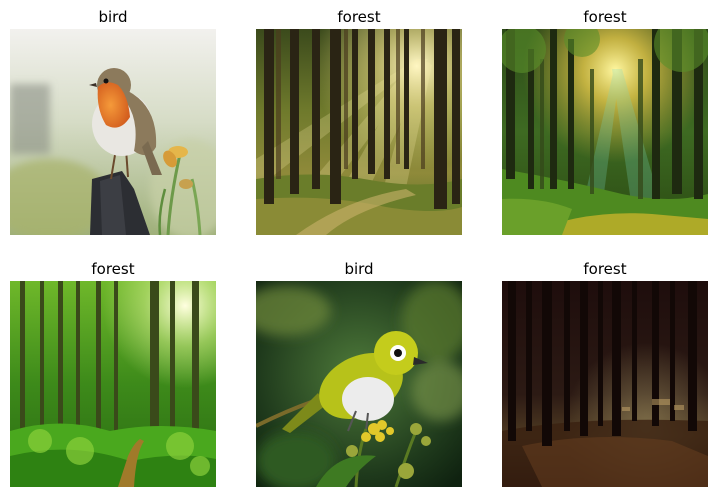 The image size is (717, 497). Describe the element at coordinates (605, 384) in the screenshot. I see `dark-forest-image` at that location.